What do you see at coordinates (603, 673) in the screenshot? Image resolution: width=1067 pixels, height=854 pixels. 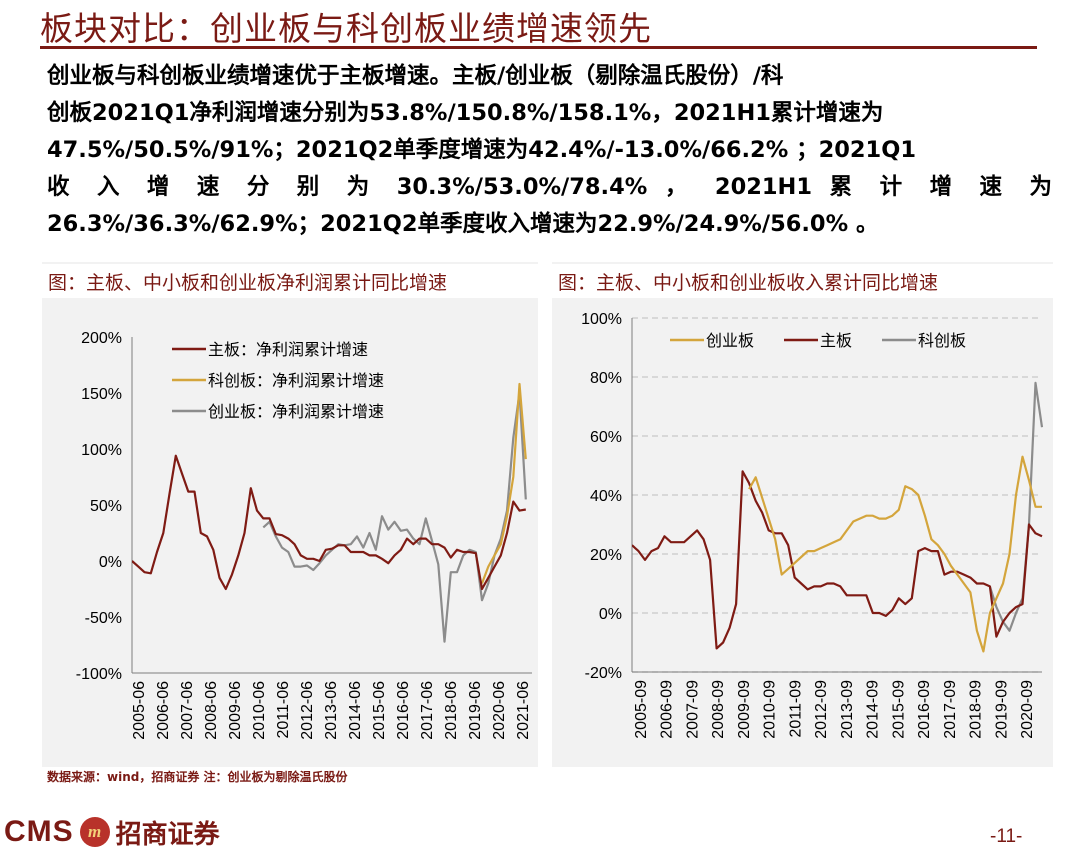 I see `y-tick-label: -20%` at bounding box center [603, 673].